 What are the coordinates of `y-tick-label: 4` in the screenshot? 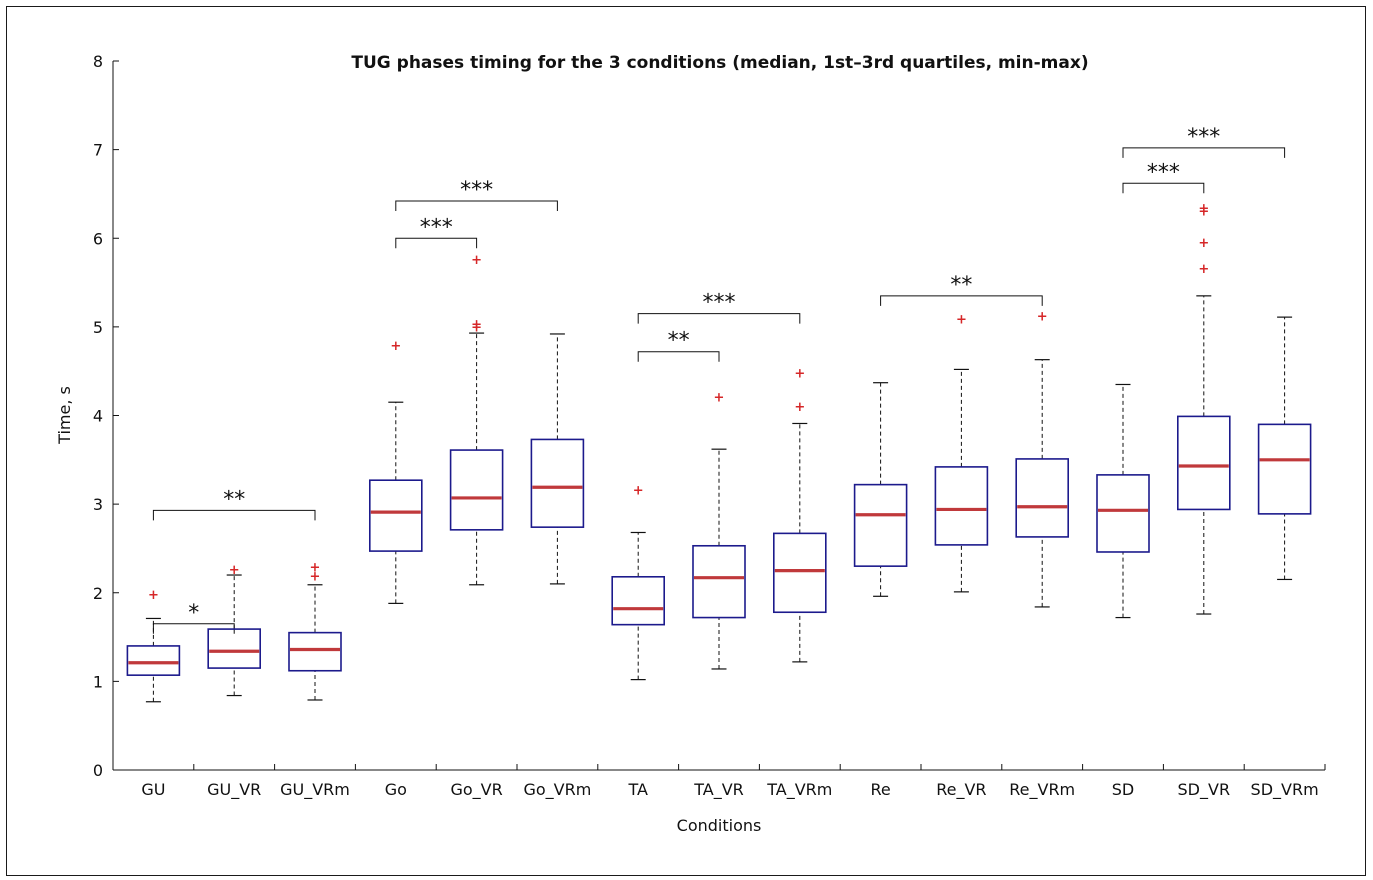 It's located at (98, 416).